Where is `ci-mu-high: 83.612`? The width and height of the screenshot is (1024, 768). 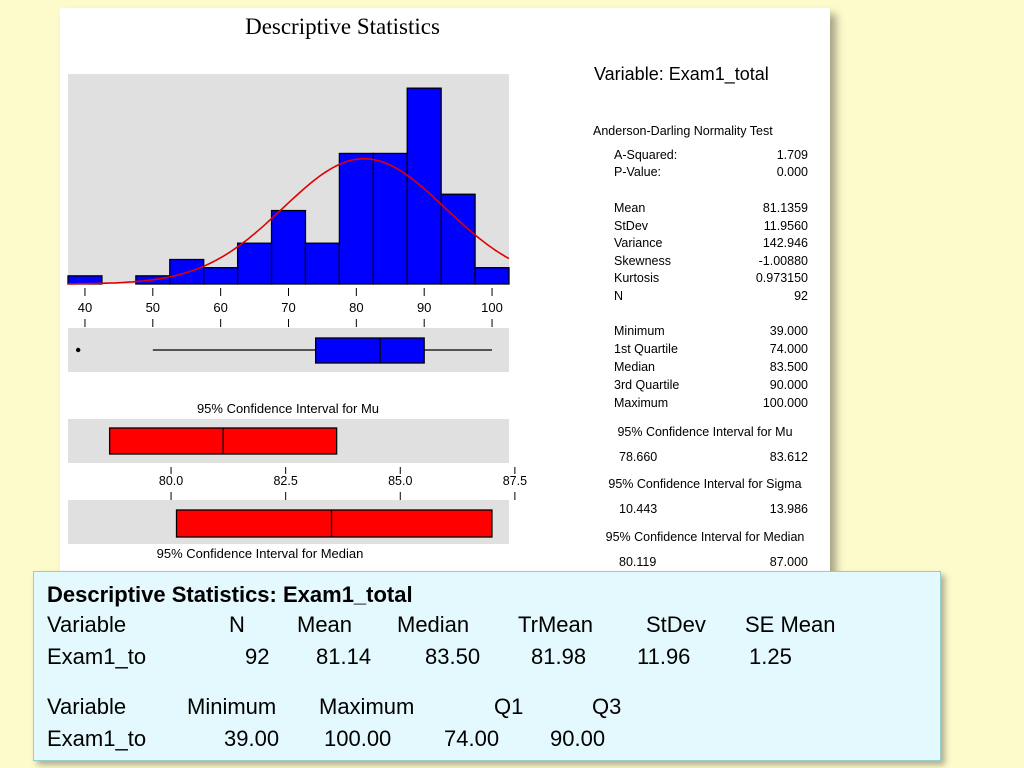 ci-mu-high: 83.612 is located at coordinates (788, 457).